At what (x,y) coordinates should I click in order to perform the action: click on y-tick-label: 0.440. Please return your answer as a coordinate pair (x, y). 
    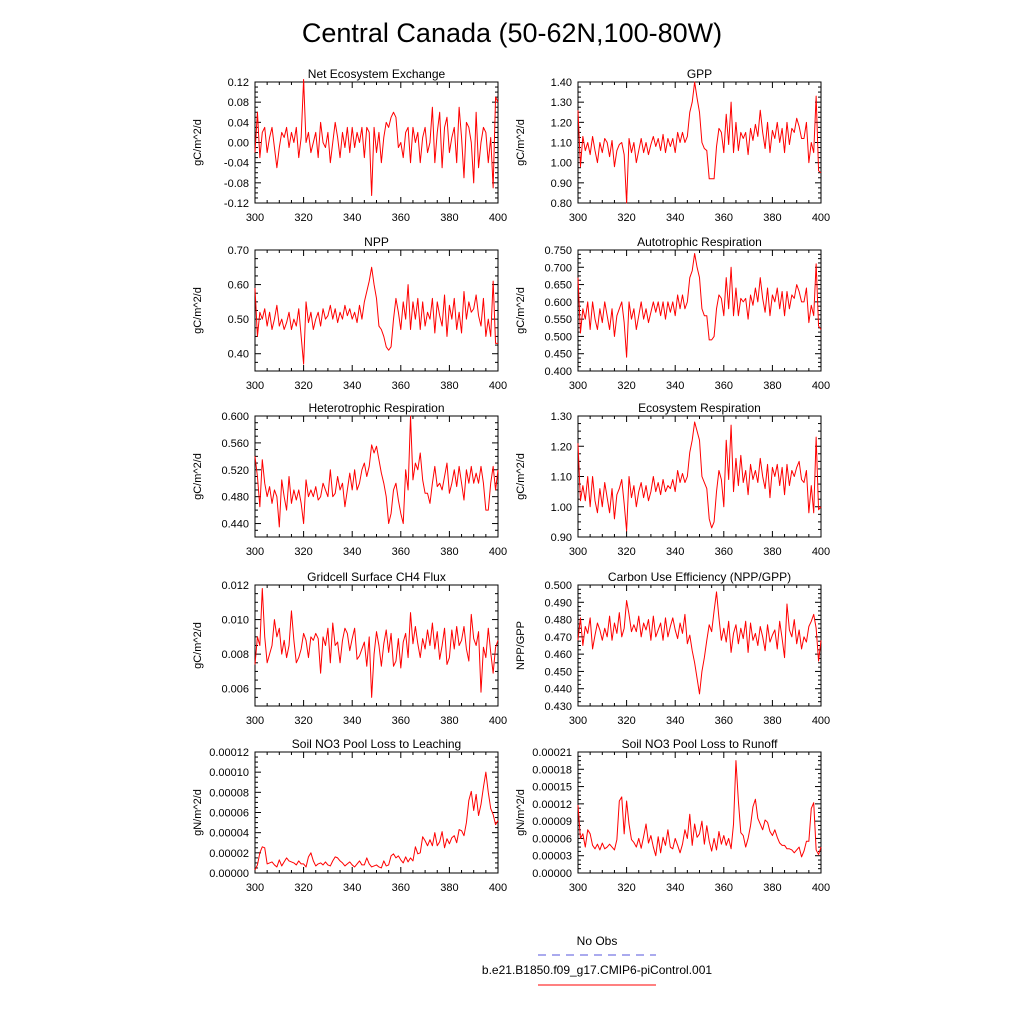
    Looking at the image, I should click on (235, 525).